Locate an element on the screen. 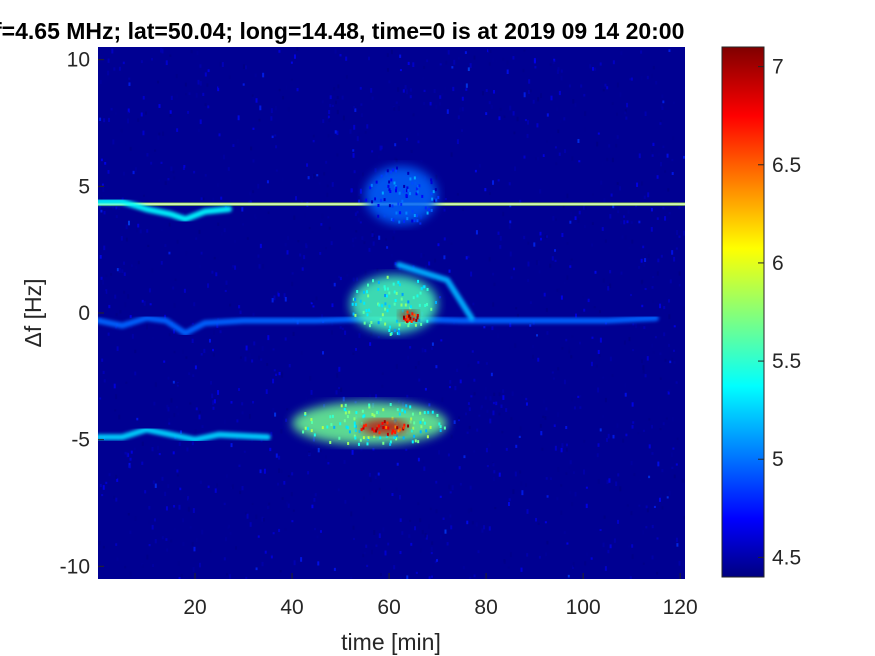 This screenshot has width=875, height=656. y-tick-label: 10 is located at coordinates (78, 60).